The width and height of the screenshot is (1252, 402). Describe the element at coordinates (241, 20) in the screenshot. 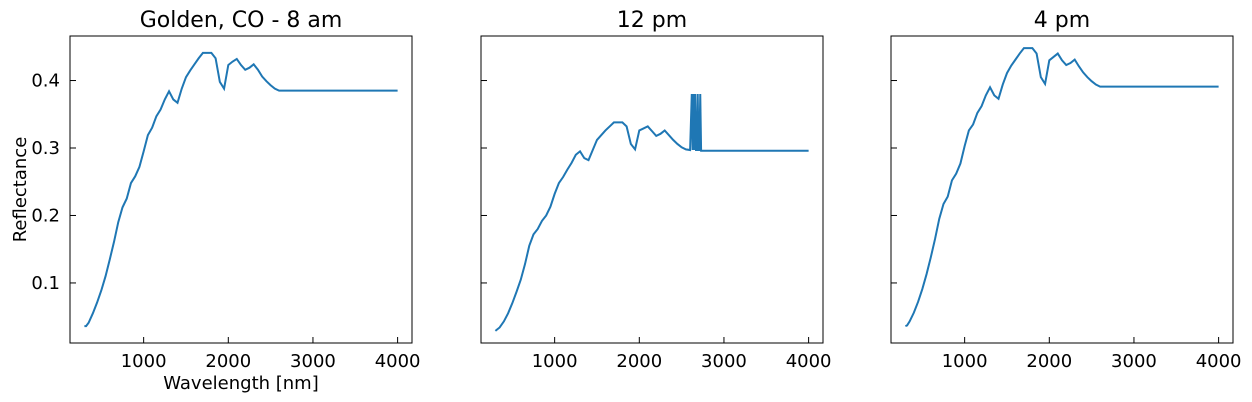

I see `chart-title: Golden, CO - 8 am` at that location.